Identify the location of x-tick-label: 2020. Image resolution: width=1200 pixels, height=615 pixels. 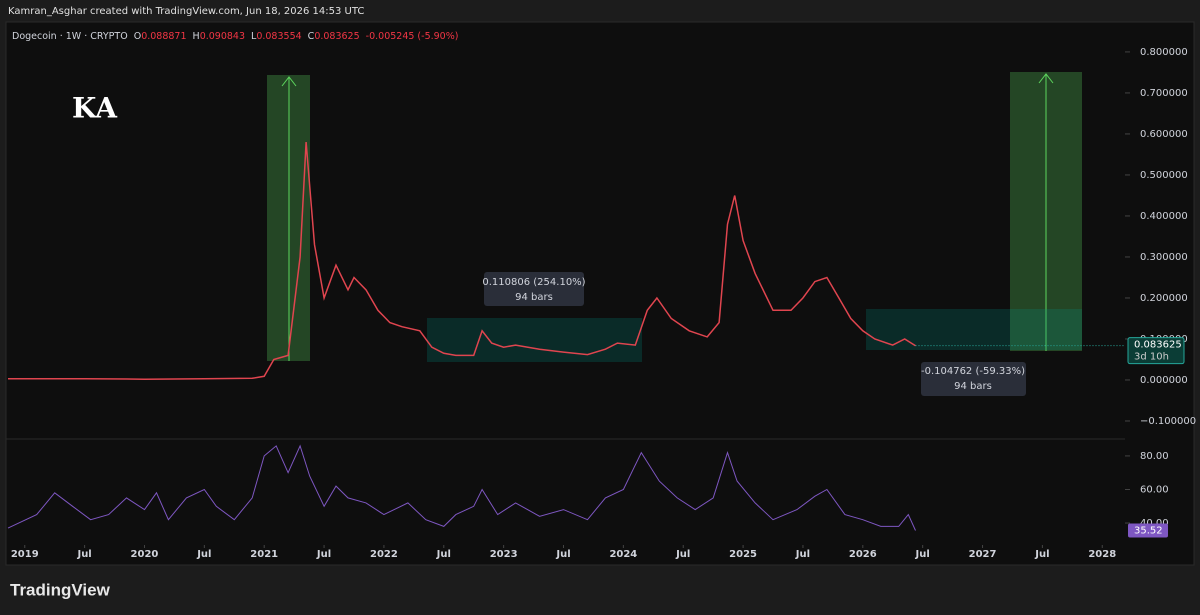
(145, 554).